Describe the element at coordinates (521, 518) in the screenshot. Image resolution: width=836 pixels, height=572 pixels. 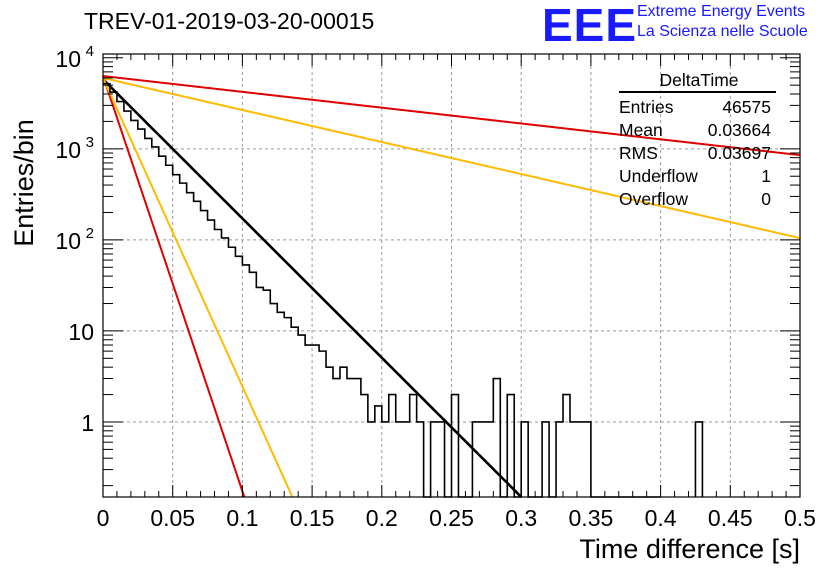
I see `x-tick-label: 0.3` at that location.